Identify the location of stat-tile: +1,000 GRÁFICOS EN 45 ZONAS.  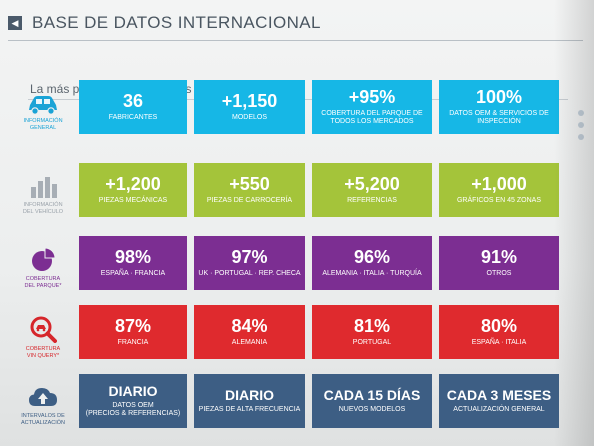
(499, 190).